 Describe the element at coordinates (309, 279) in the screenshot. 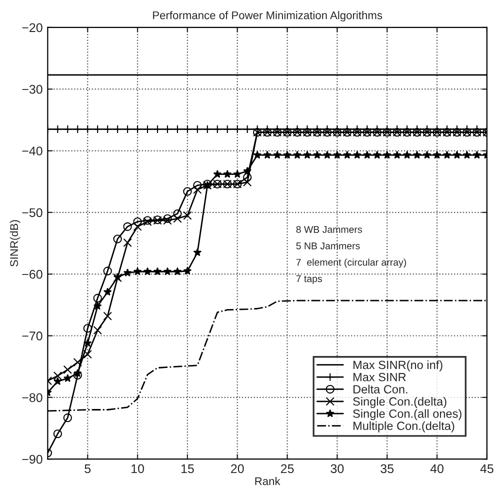

I see `annotation: 7 taps` at that location.